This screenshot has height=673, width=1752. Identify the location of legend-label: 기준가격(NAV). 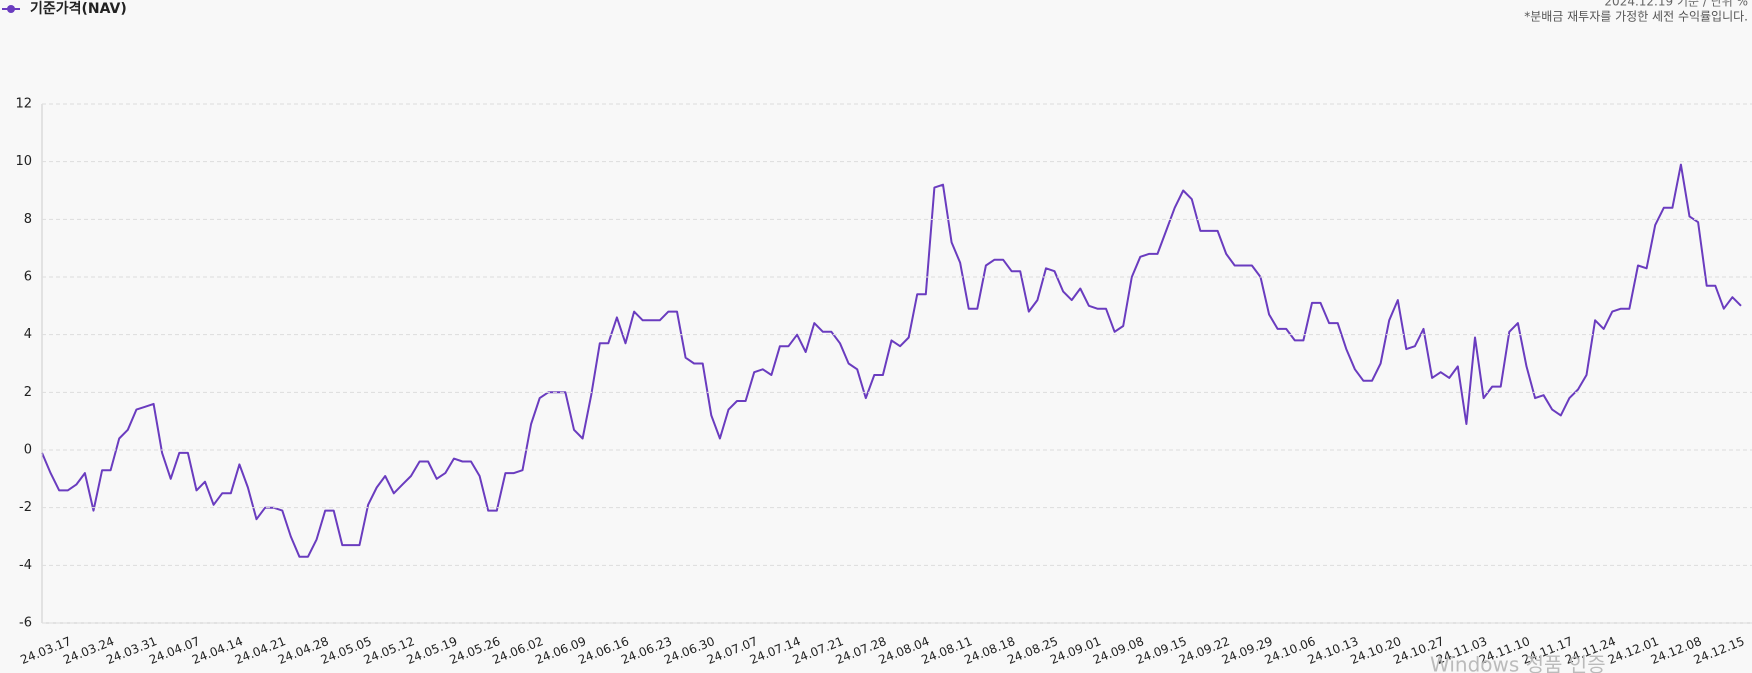
(78, 8).